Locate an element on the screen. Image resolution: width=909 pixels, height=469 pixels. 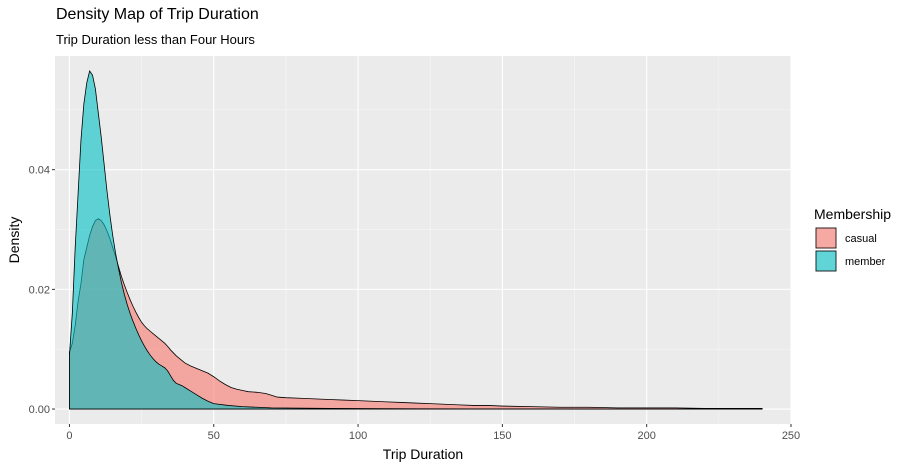
y-tick-label: 0.02 is located at coordinates (39, 290).